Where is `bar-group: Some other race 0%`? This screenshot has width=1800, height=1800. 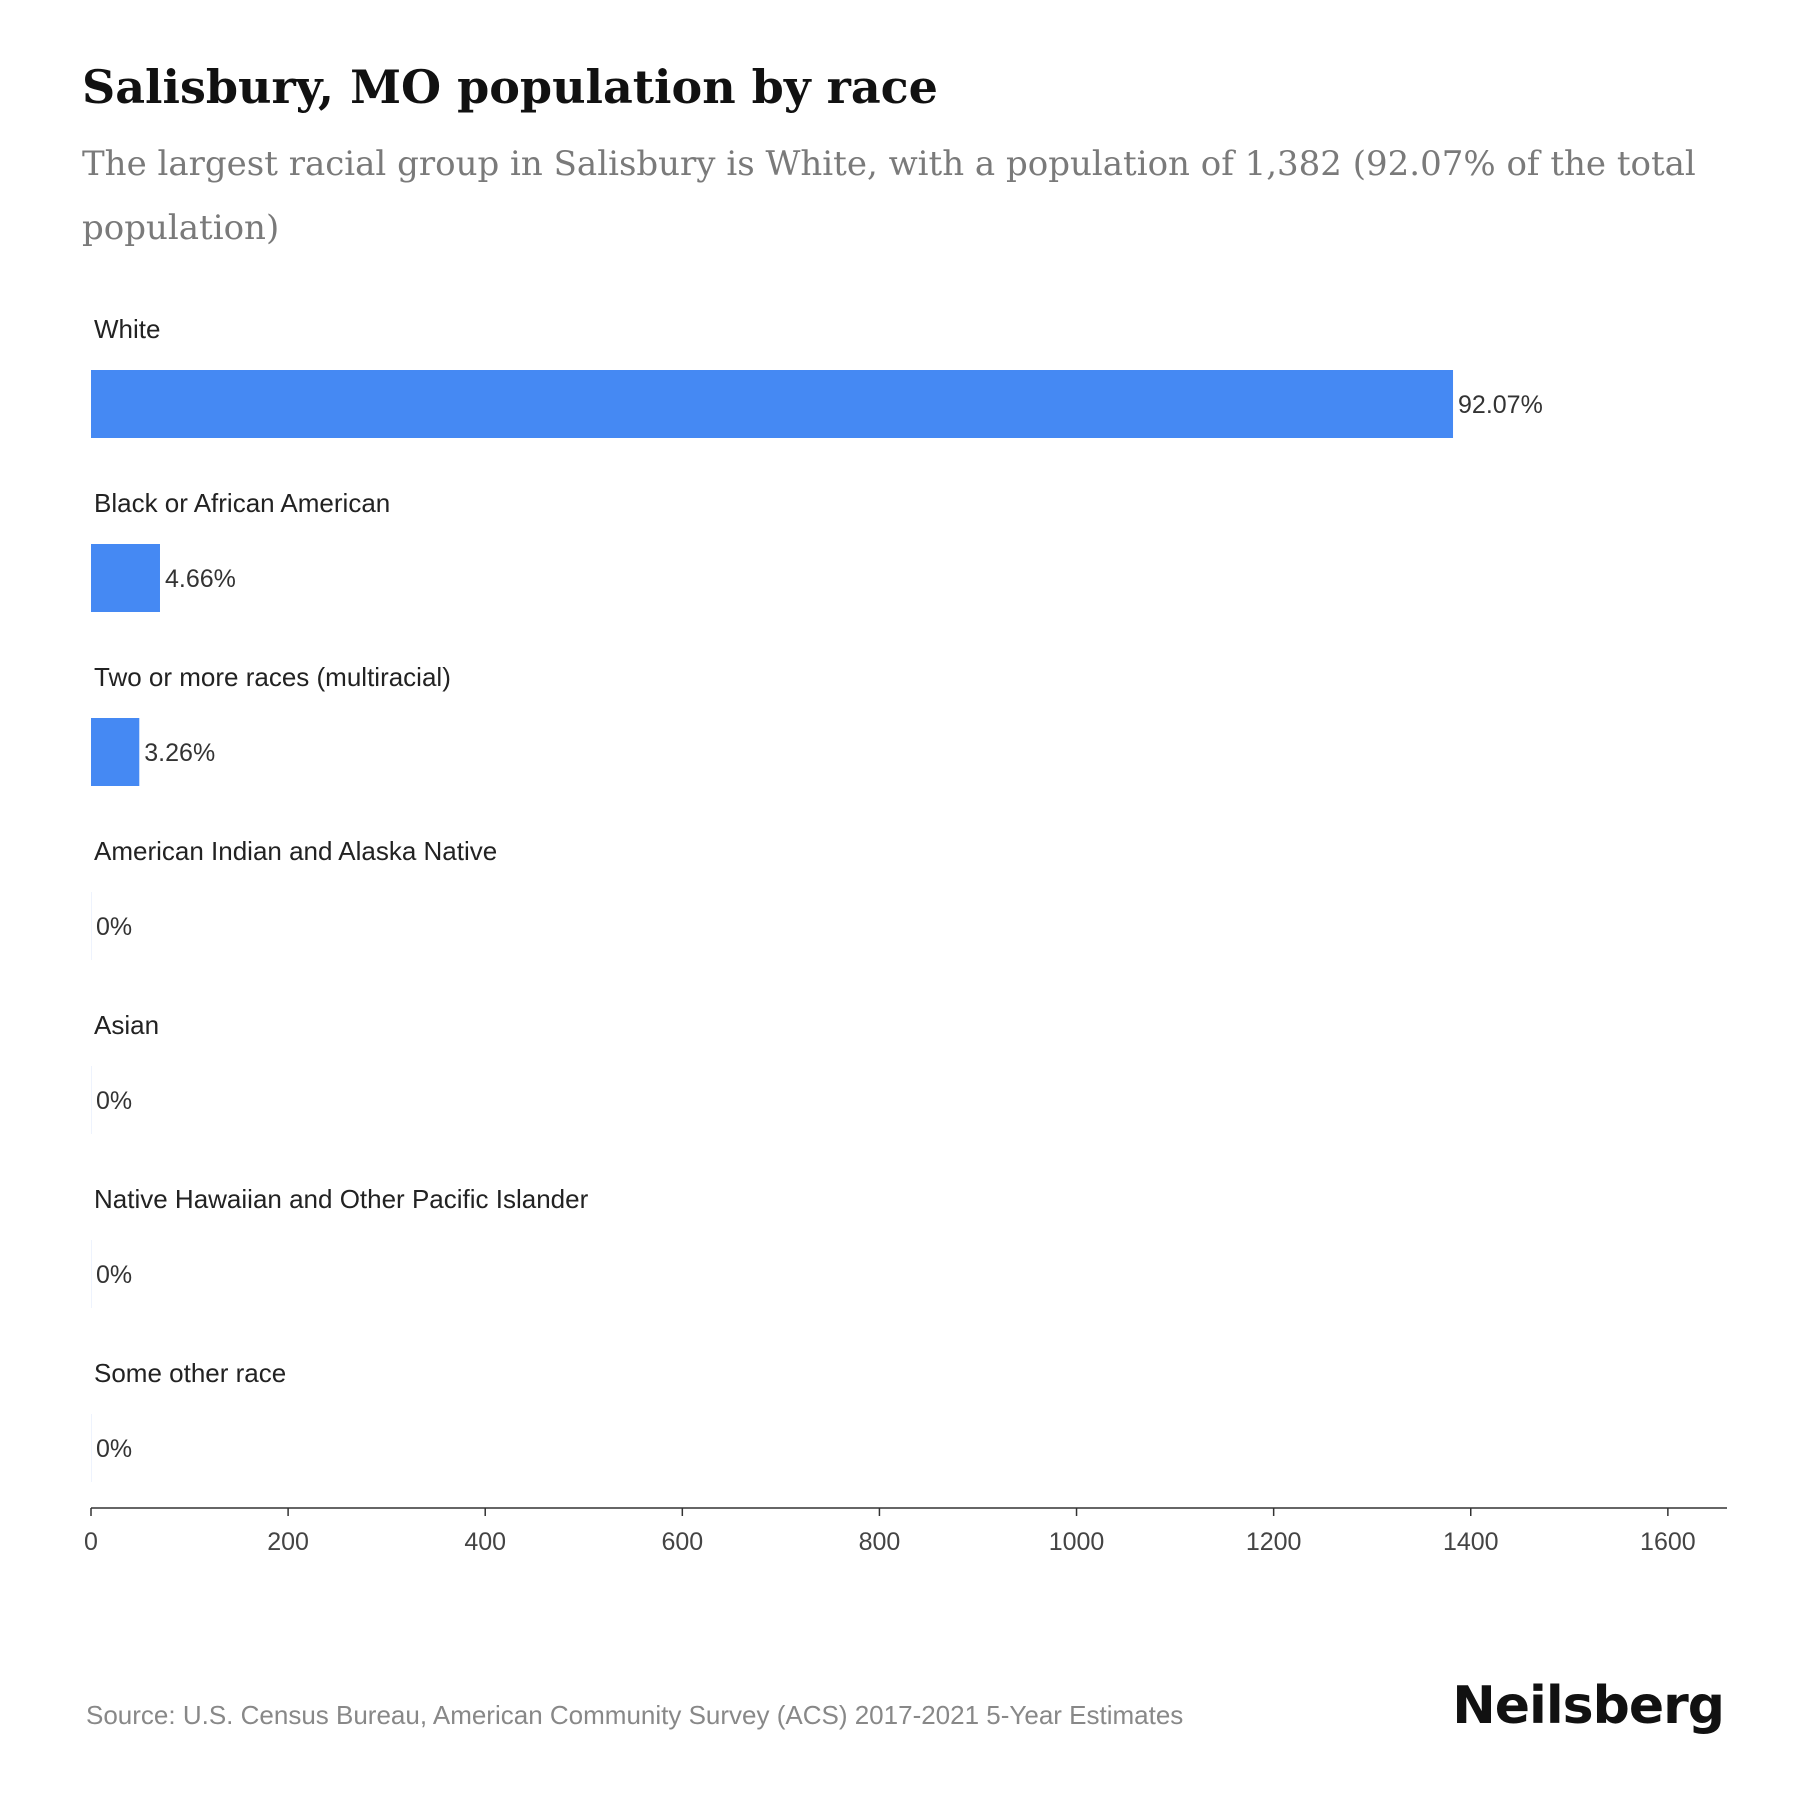 bar-group: Some other race 0% is located at coordinates (188, 1420).